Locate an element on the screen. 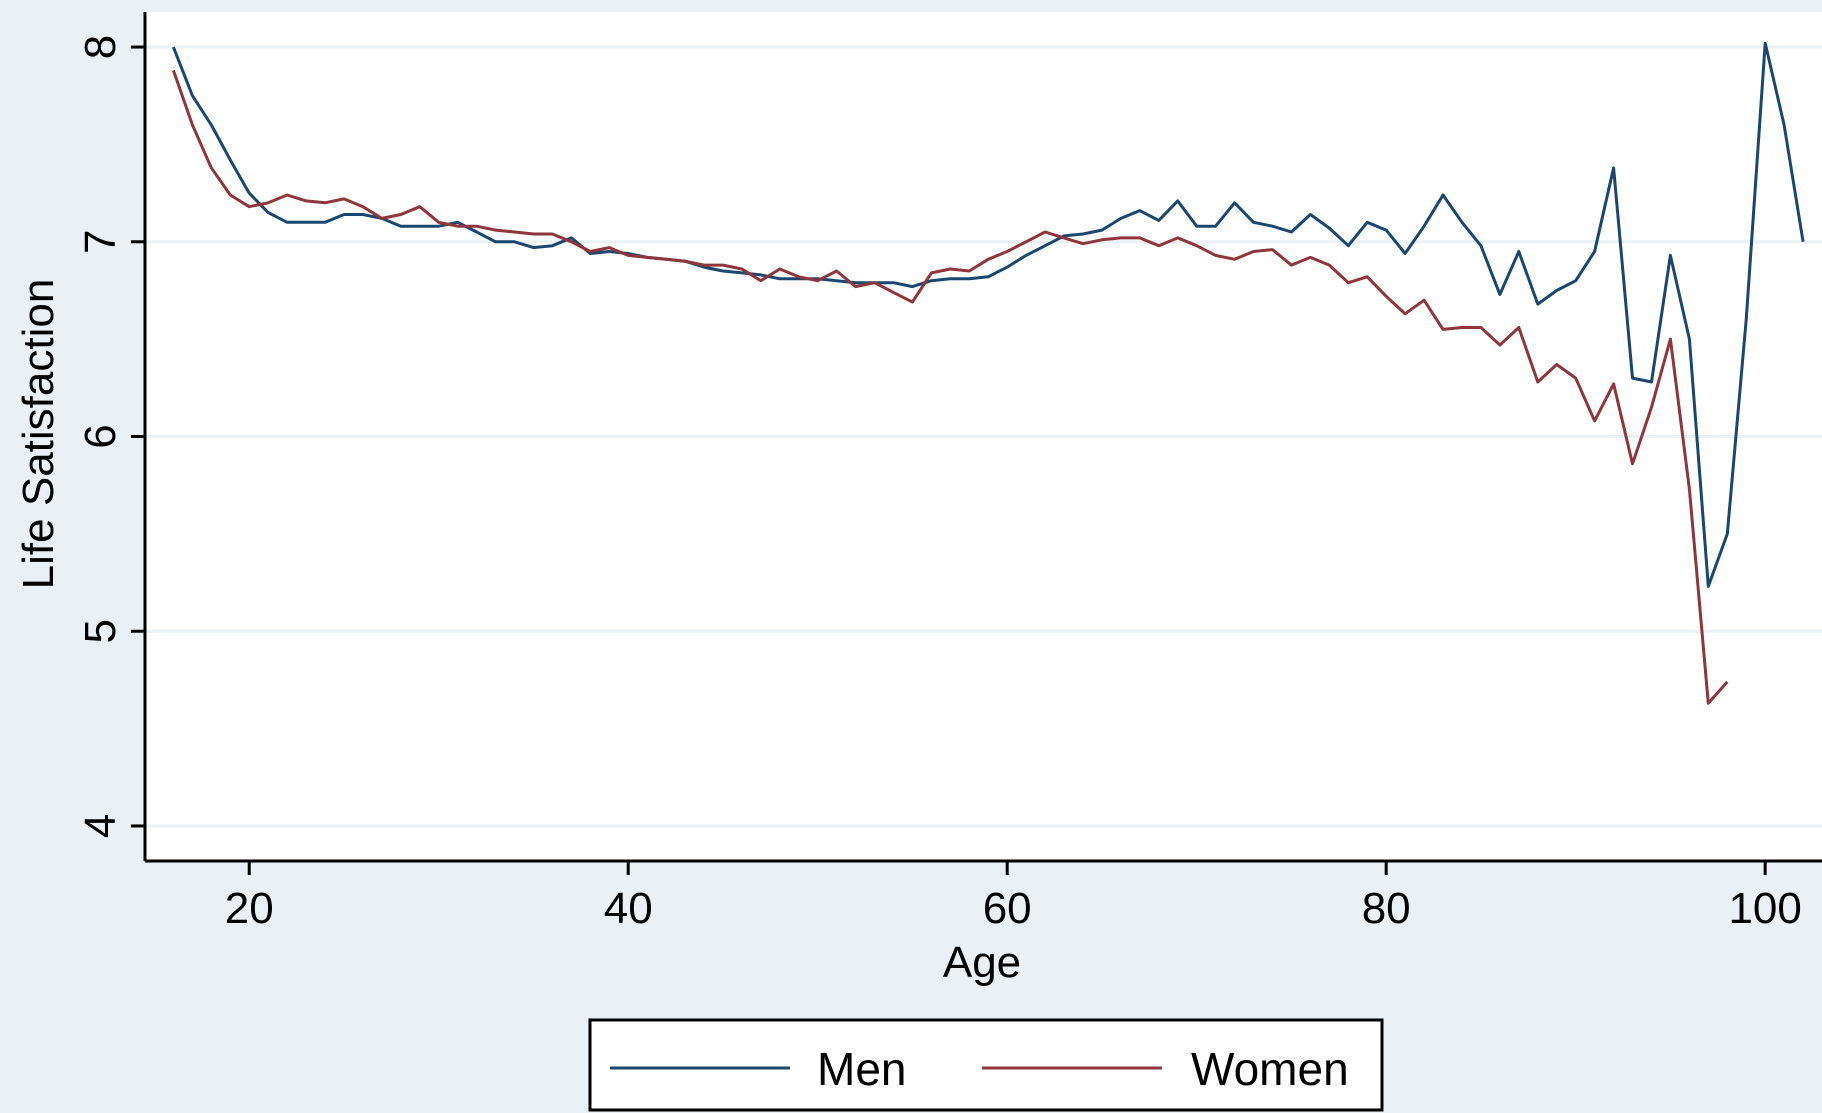 This screenshot has height=1113, width=1822. legend: Men Women is located at coordinates (986, 1065).